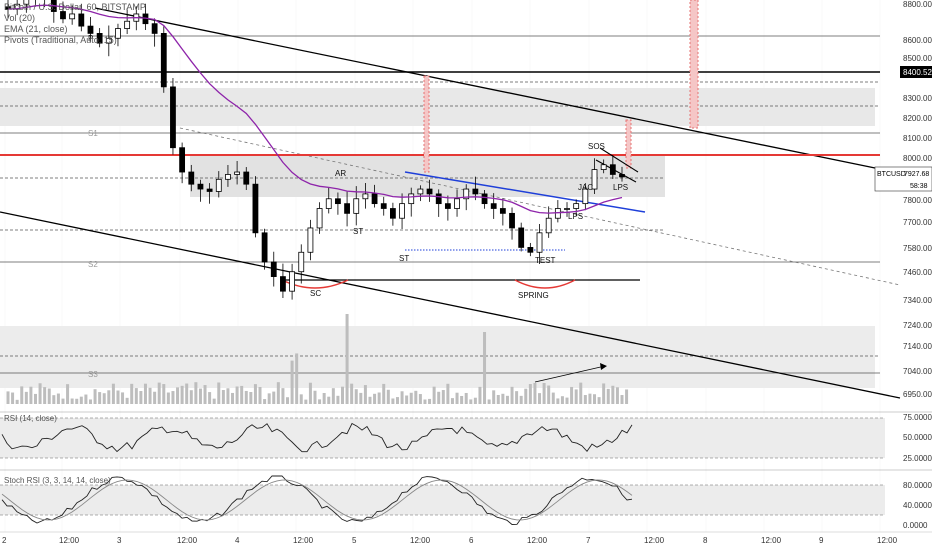 The width and height of the screenshot is (932, 550). I want to click on legend-ema: EMA (21, close), so click(36, 29).